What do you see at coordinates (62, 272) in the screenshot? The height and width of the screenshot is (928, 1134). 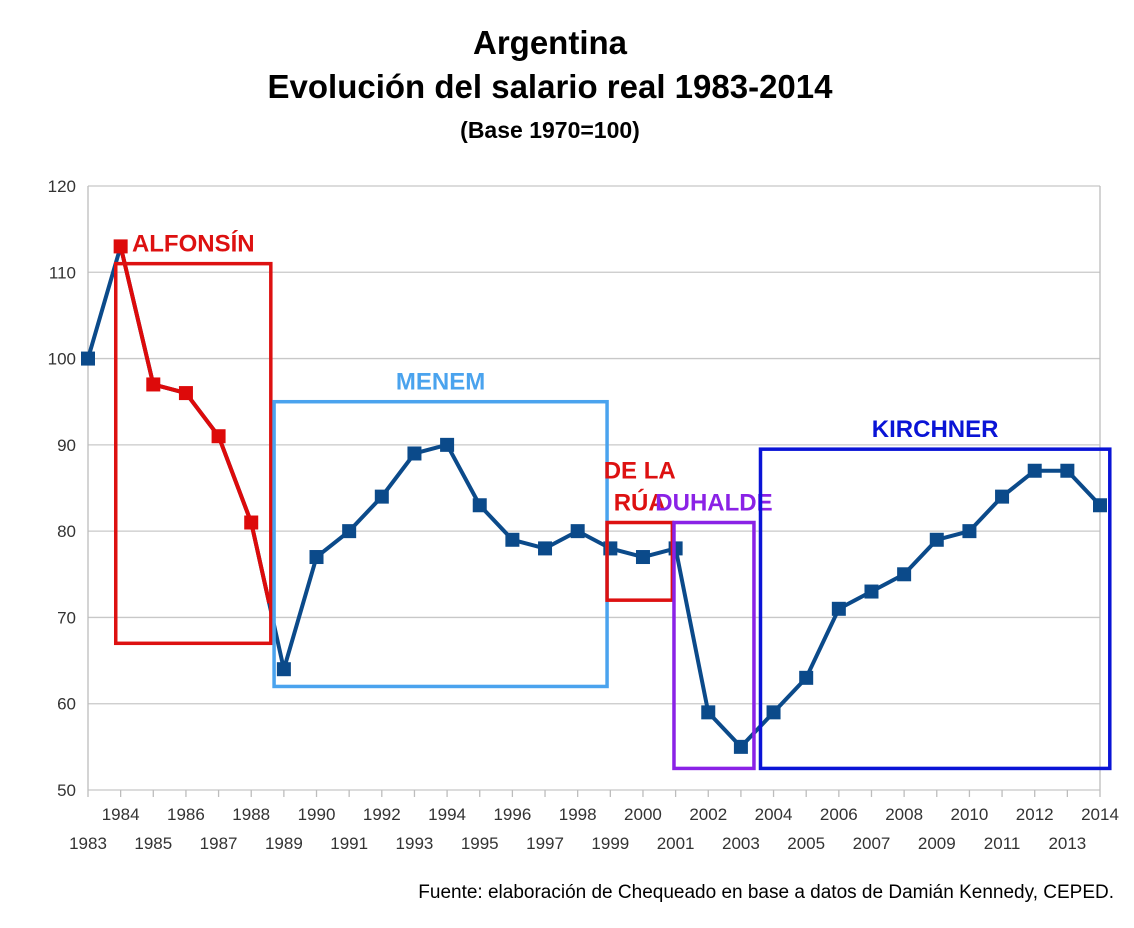 I see `y-tick-label: 110` at bounding box center [62, 272].